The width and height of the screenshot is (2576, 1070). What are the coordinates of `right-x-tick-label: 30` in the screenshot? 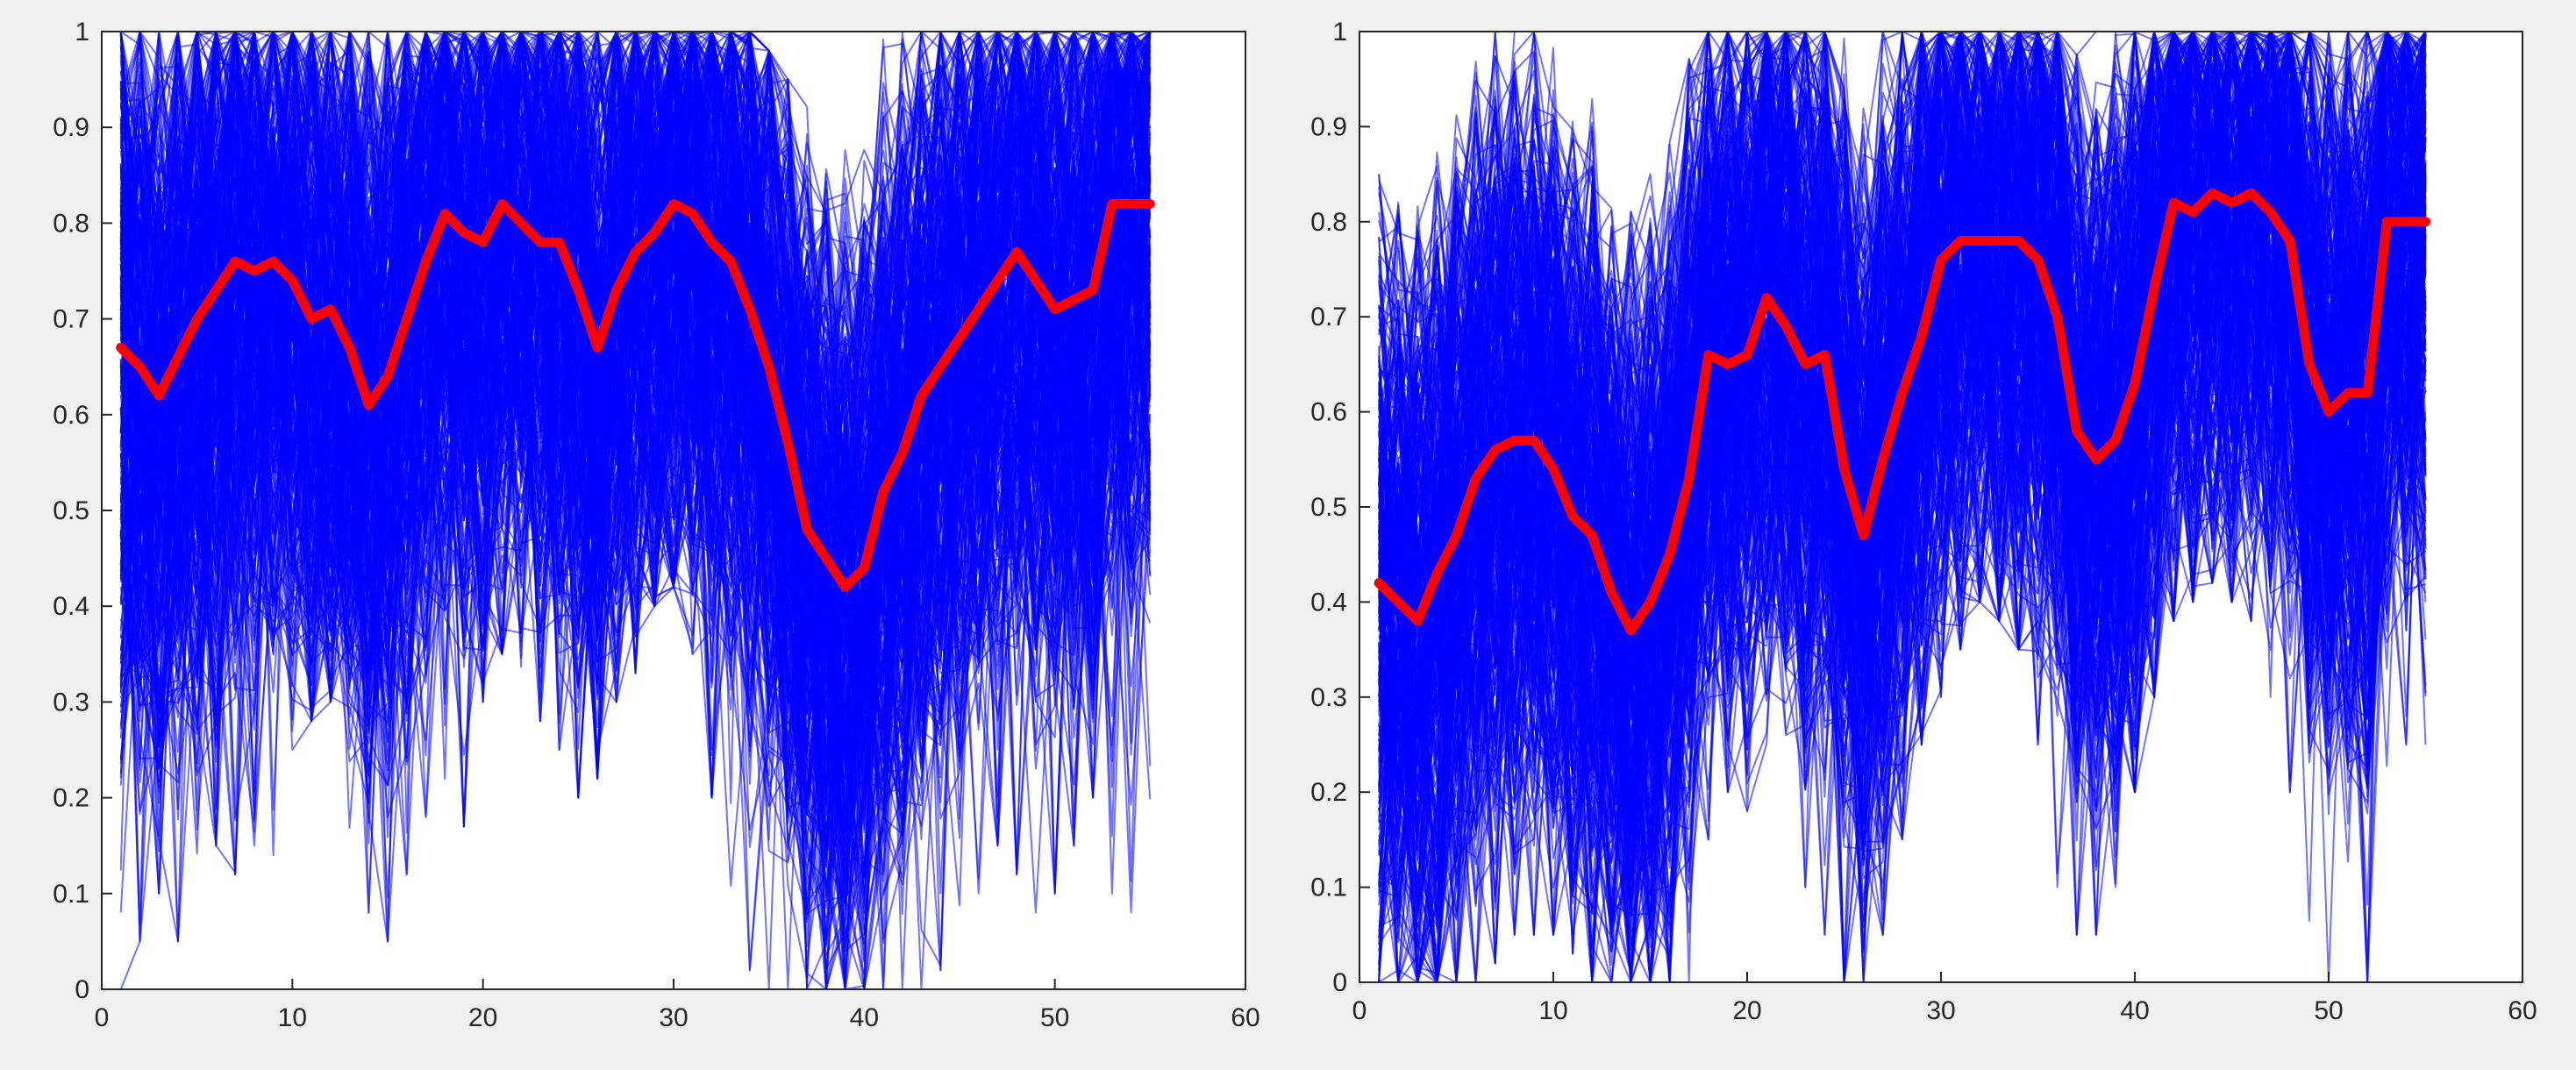 It's located at (1941, 1010).